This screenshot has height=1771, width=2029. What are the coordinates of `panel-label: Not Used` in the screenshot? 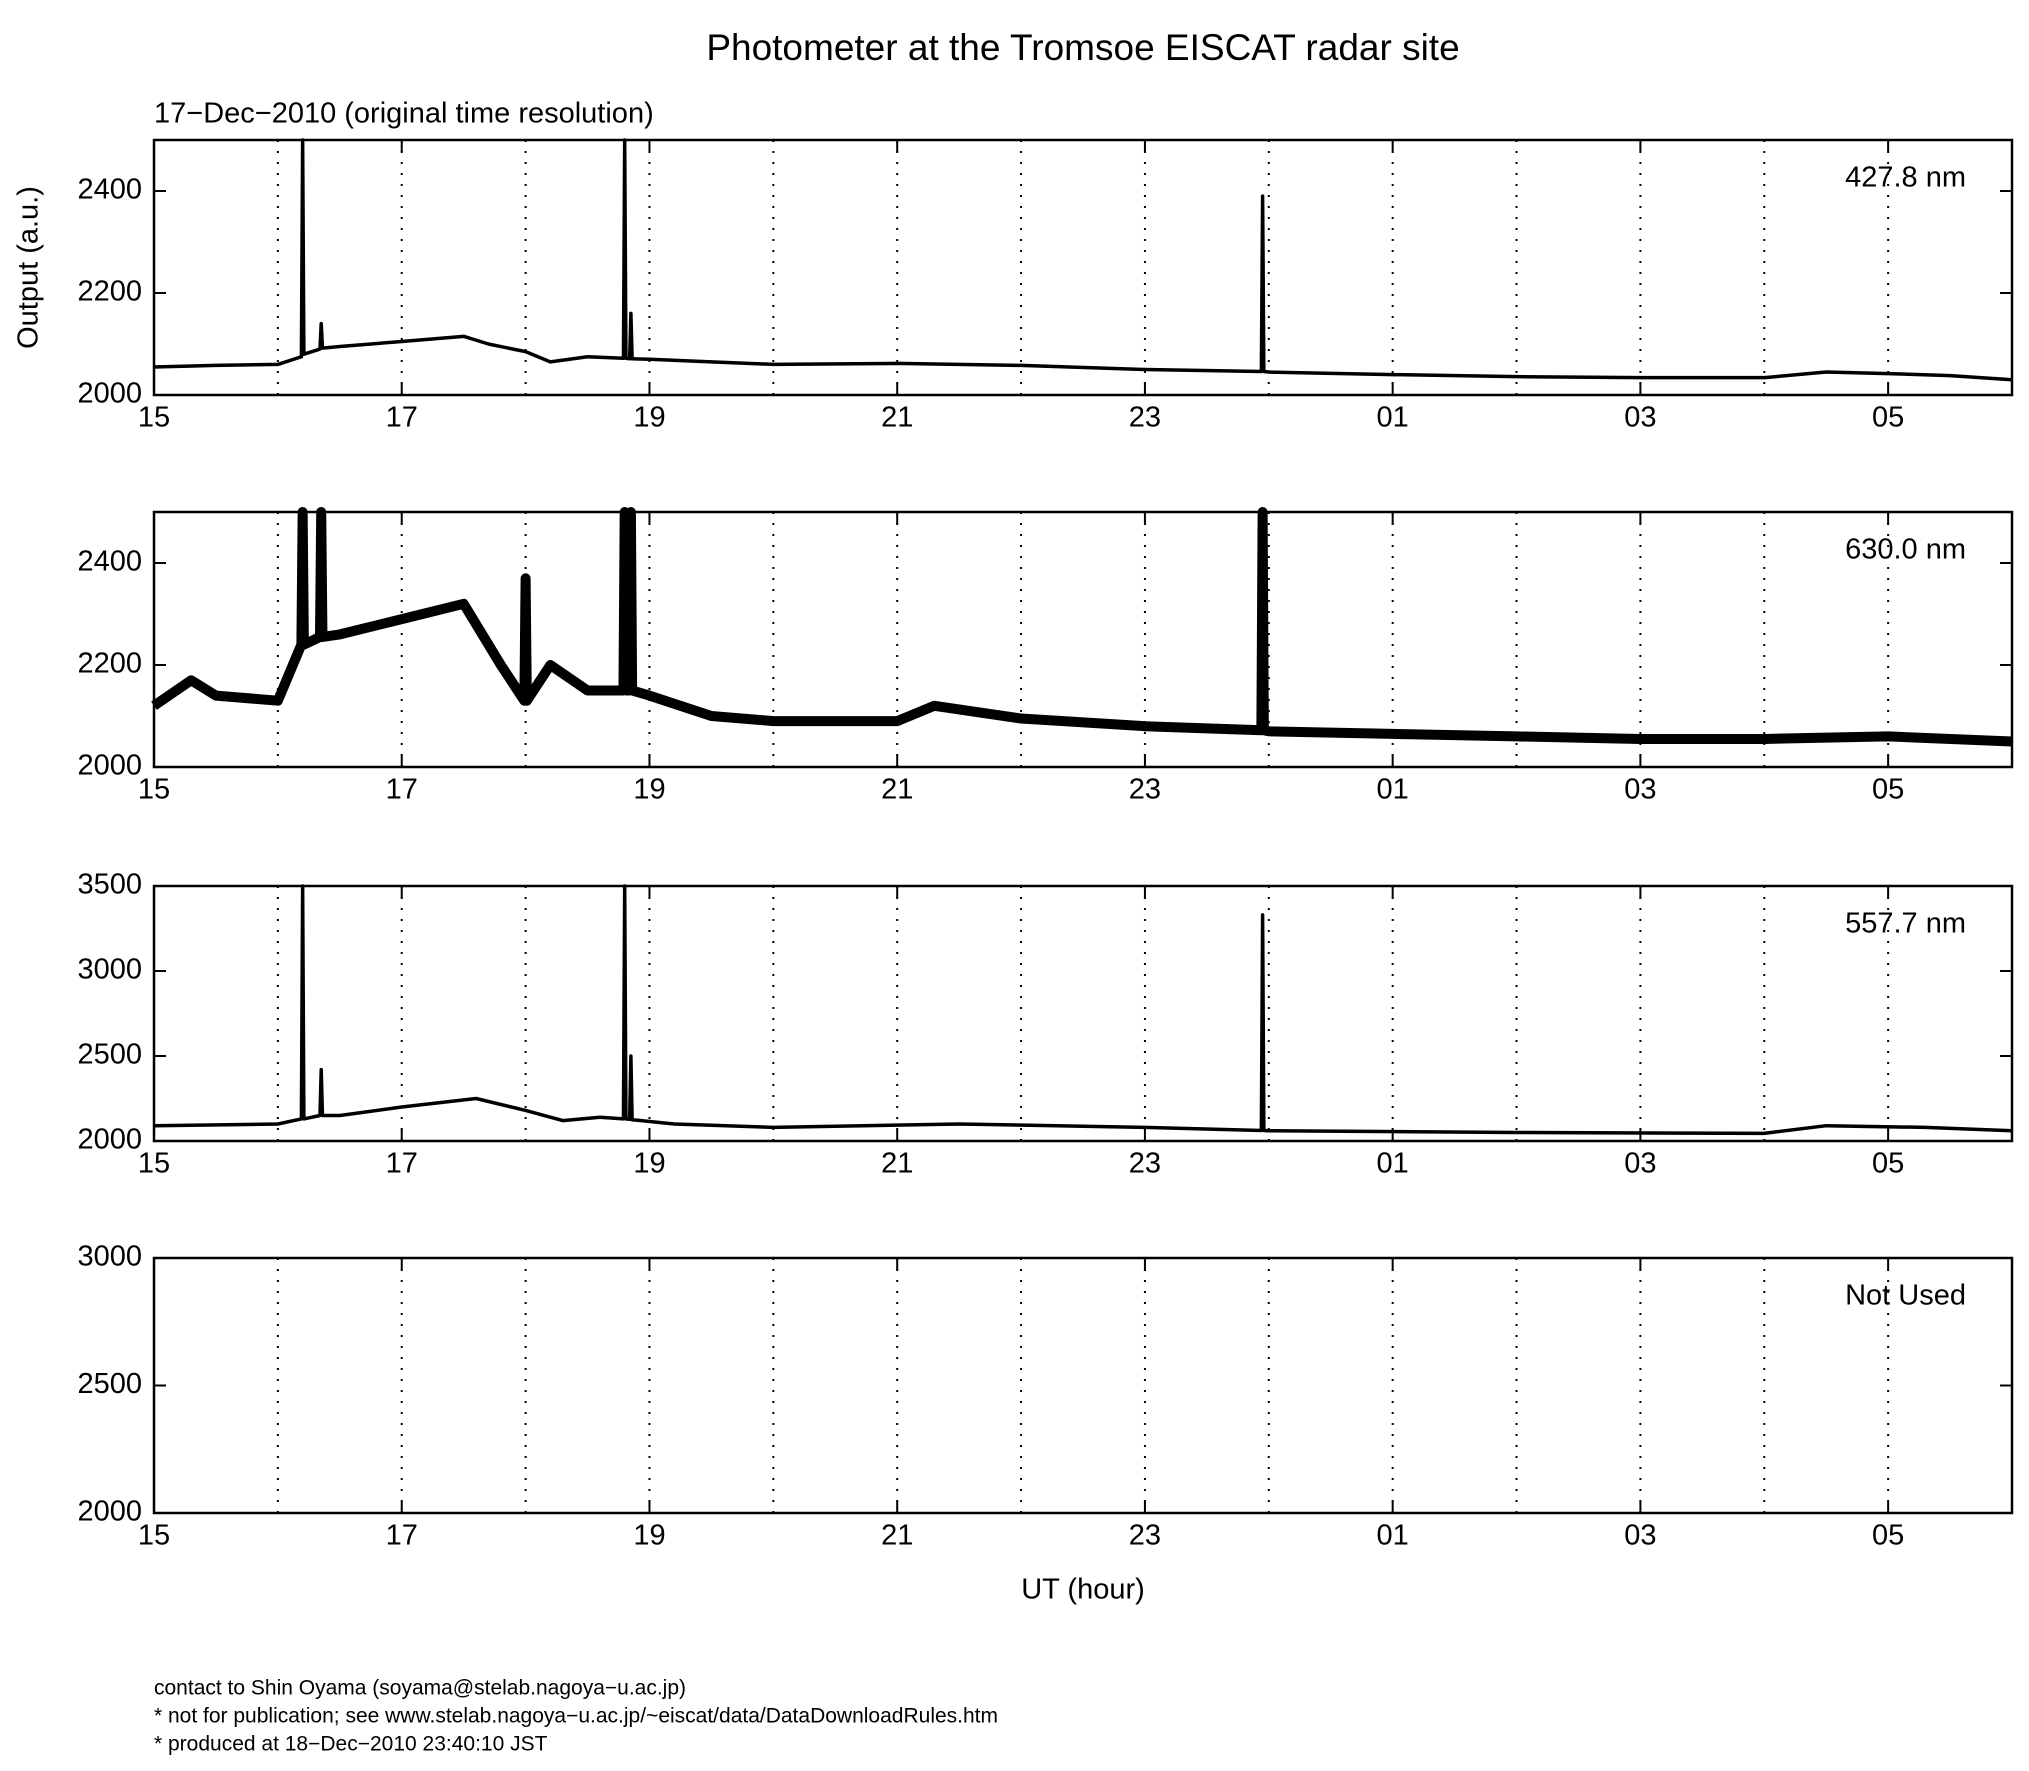 It's located at (1905, 1296).